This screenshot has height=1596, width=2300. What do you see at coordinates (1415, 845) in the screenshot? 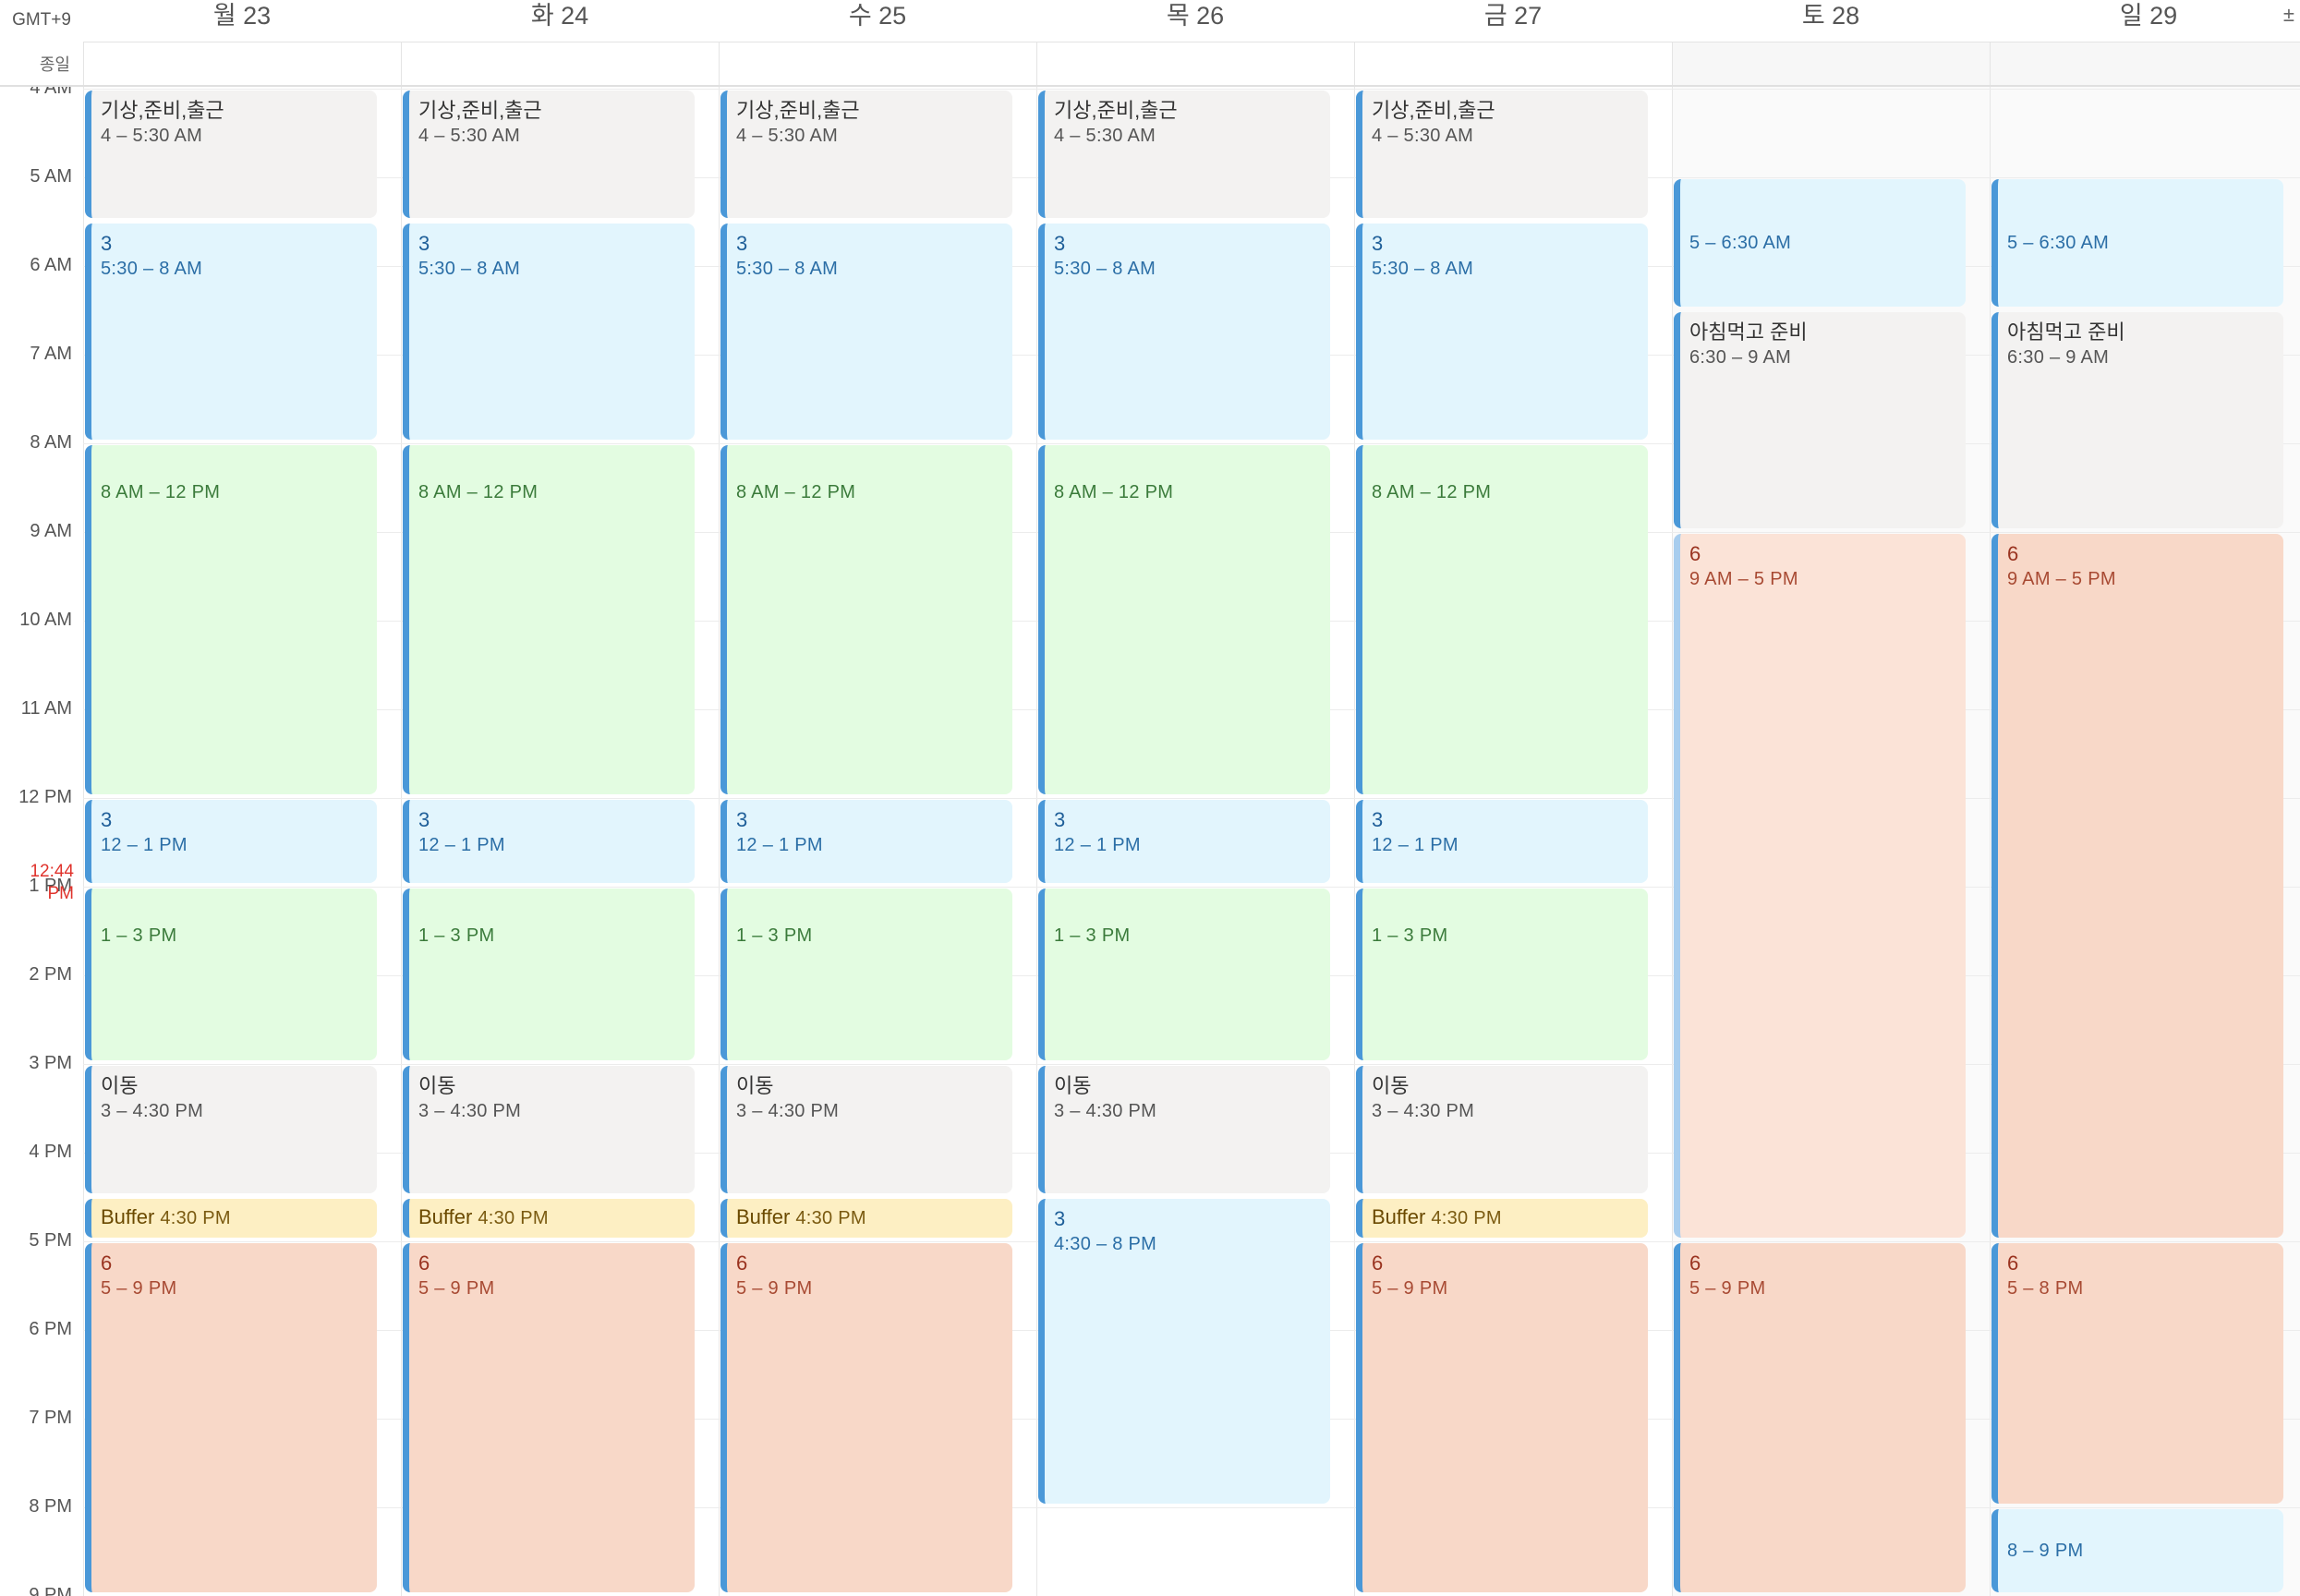
I see `event-time: 12 – 1 PM` at bounding box center [1415, 845].